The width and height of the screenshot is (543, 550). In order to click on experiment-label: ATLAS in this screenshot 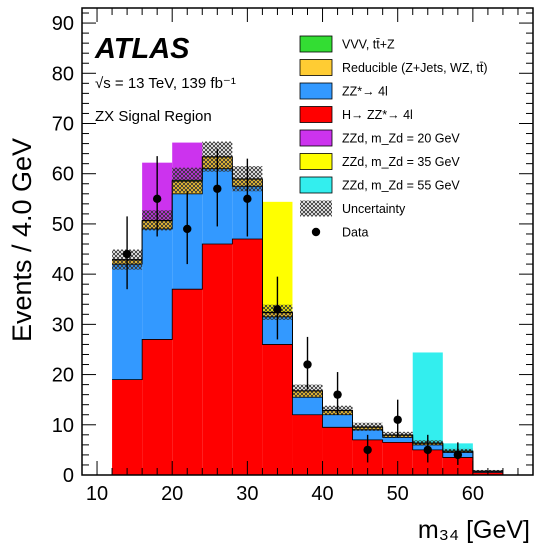, I will do `click(142, 49)`.